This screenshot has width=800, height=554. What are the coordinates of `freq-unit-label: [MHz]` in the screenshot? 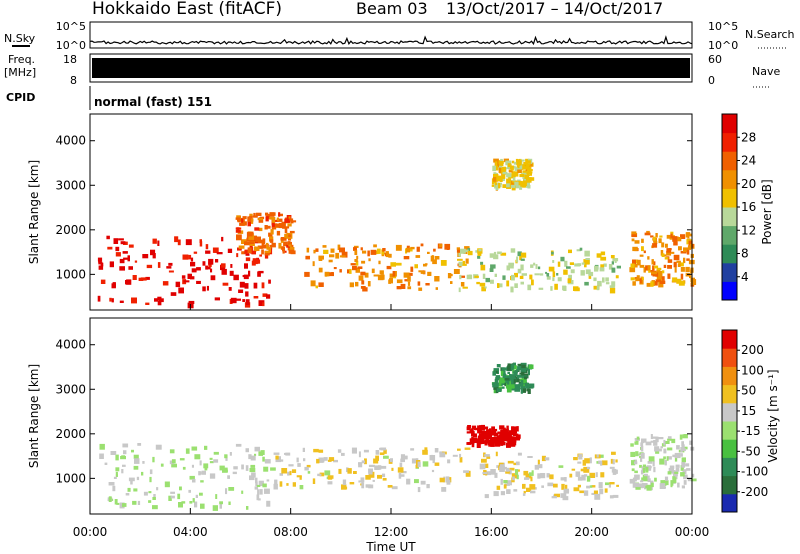 It's located at (20, 72).